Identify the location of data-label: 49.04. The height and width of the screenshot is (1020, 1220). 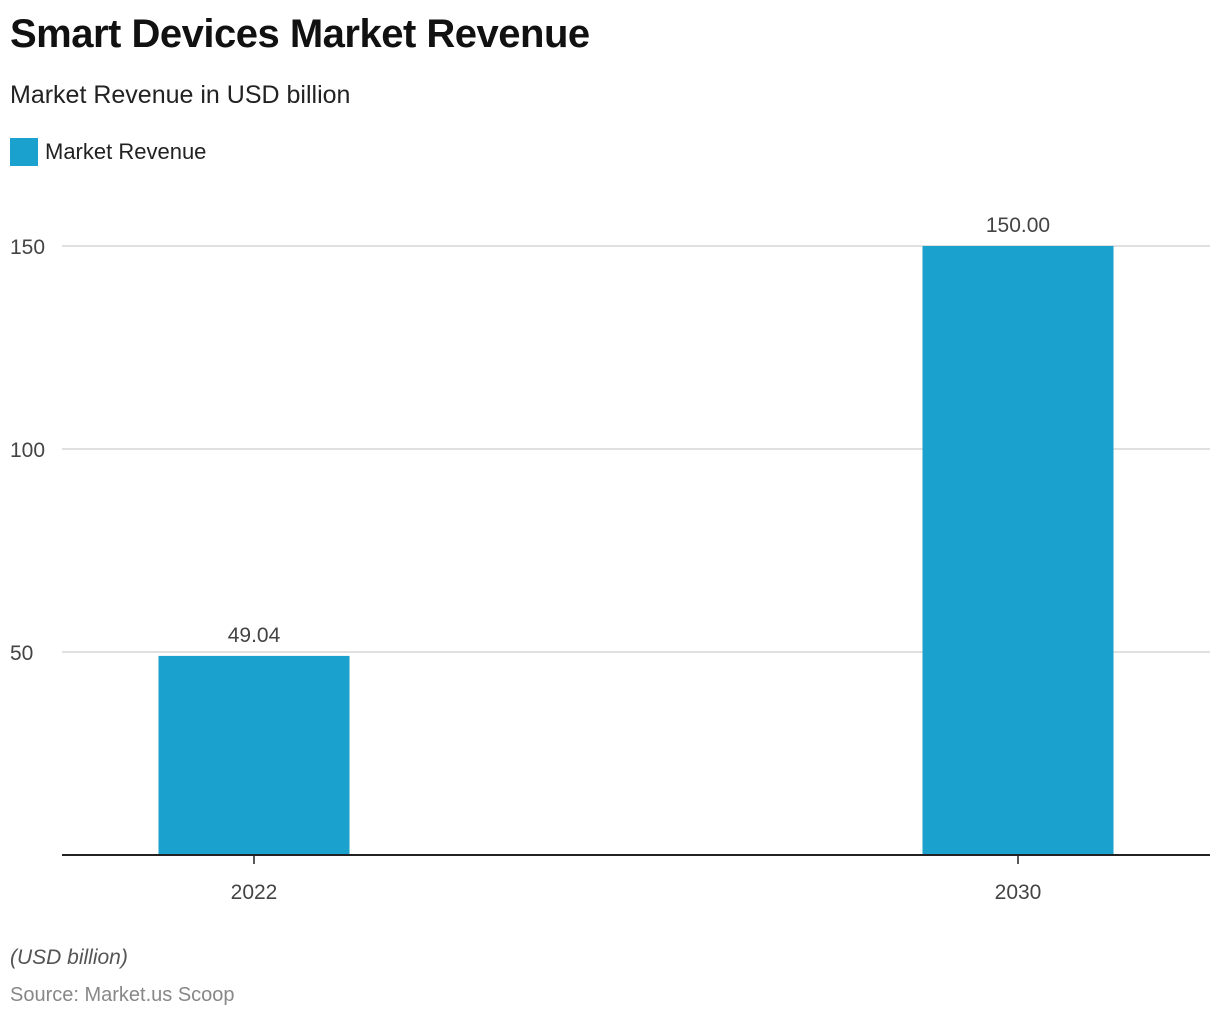
(254, 635).